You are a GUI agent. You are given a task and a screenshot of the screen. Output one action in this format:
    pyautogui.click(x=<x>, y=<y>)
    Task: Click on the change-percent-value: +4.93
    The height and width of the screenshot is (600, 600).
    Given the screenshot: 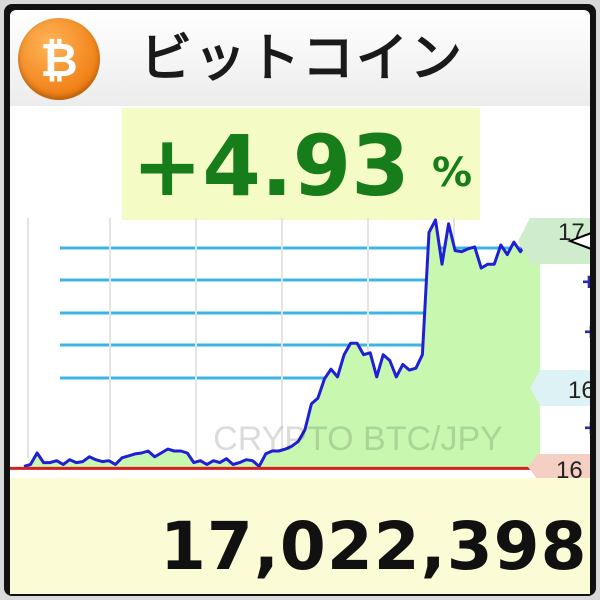 What is the action you would take?
    pyautogui.click(x=271, y=166)
    